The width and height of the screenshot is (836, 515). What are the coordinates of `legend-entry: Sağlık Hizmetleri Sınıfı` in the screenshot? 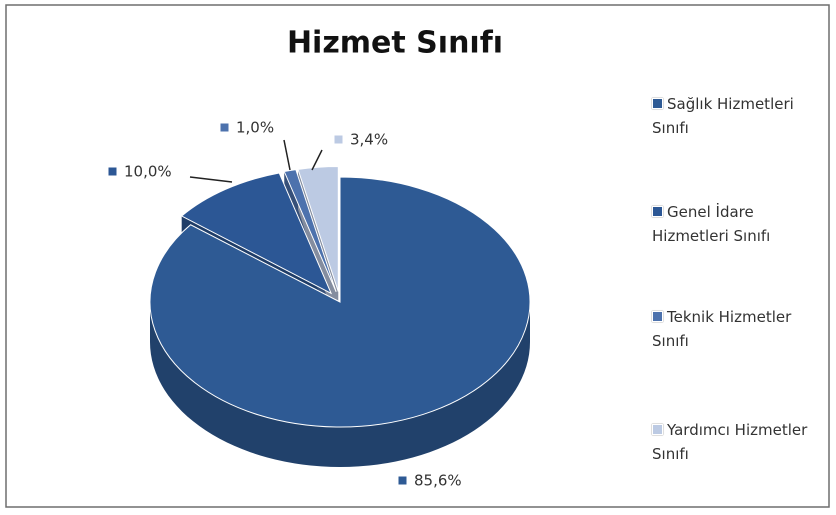 It's located at (737, 116).